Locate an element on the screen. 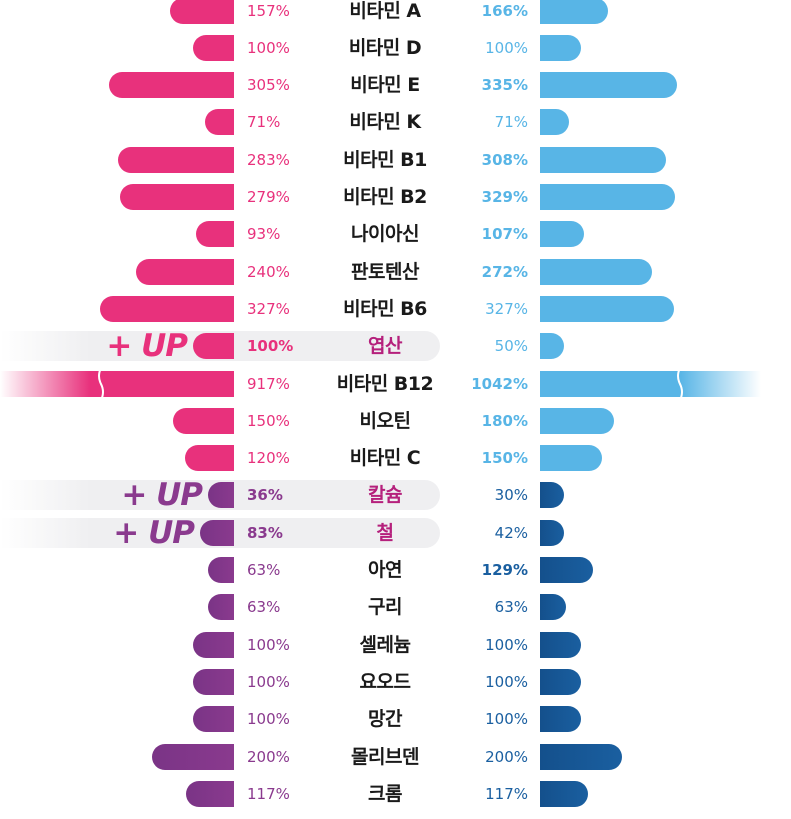 The width and height of the screenshot is (791, 819). category-label: 비타민 C is located at coordinates (385, 458).